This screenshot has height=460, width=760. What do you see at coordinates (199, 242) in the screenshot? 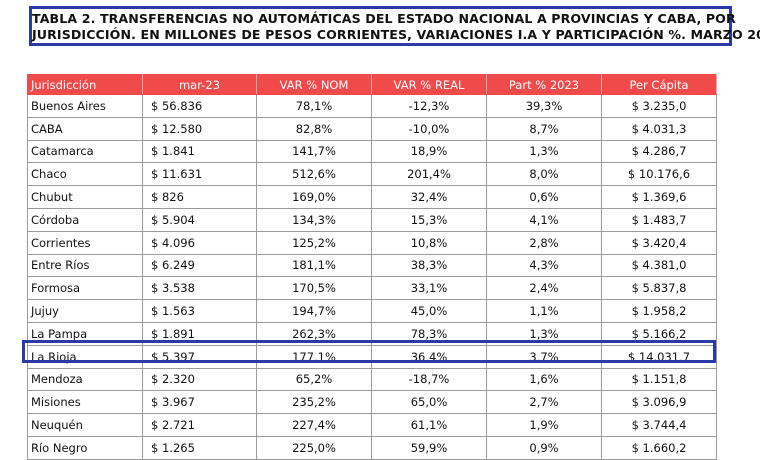
I see `value-cell: $ 4.096` at bounding box center [199, 242].